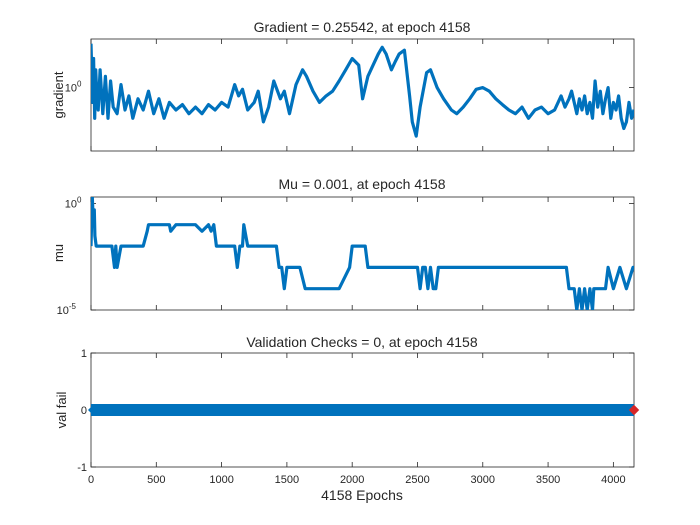 This screenshot has width=700, height=525. I want to click on xtick-label: 3000, so click(483, 480).